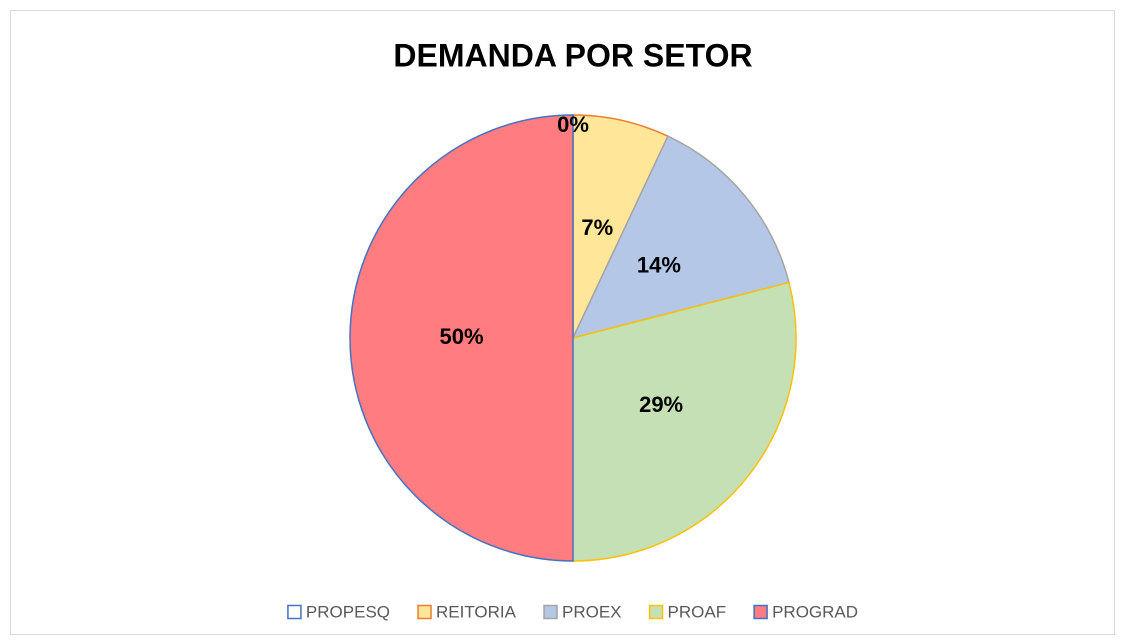 The image size is (1126, 643). What do you see at coordinates (348, 611) in the screenshot?
I see `legend-label: PROPESQ` at bounding box center [348, 611].